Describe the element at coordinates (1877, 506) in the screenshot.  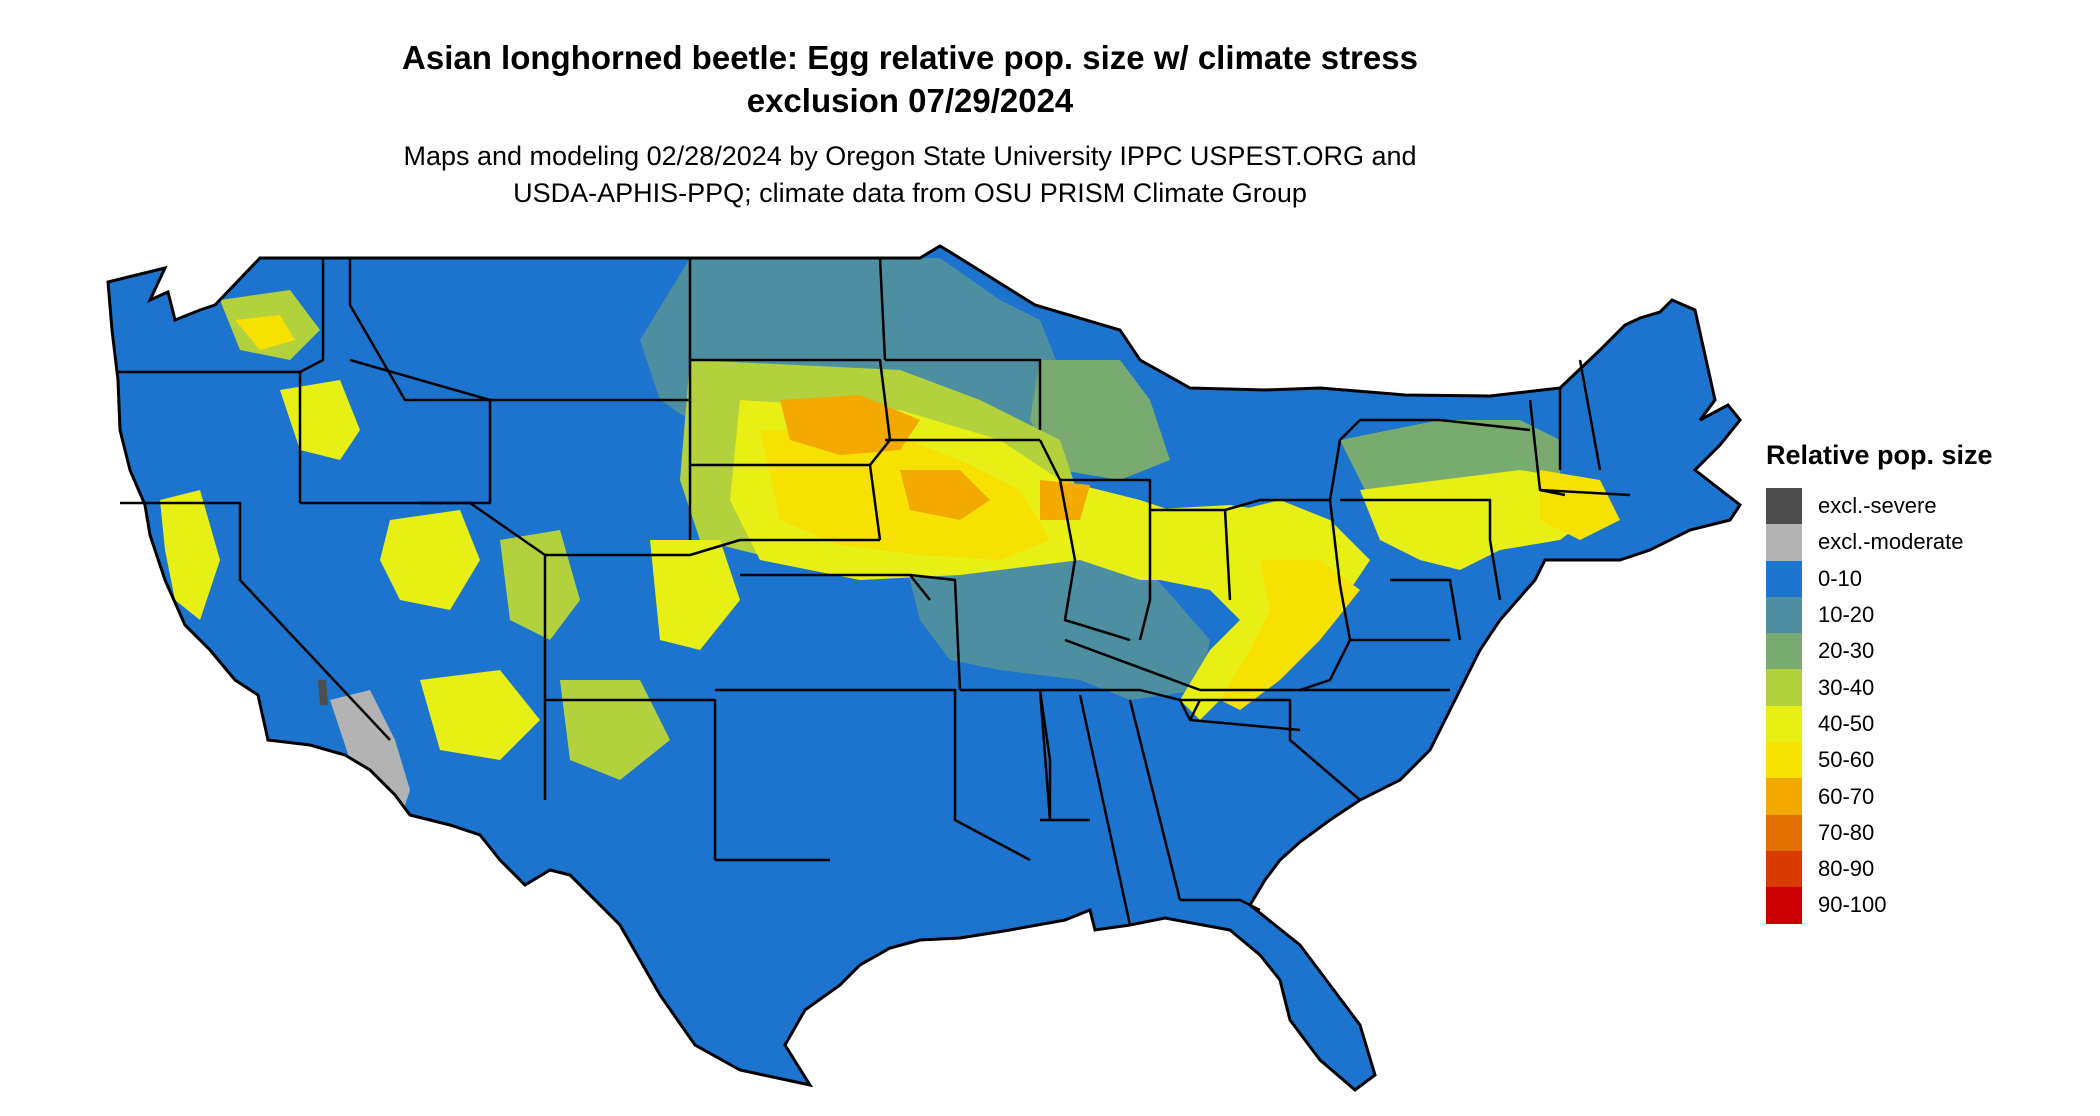
I see `legend-label: excl.-severe` at that location.